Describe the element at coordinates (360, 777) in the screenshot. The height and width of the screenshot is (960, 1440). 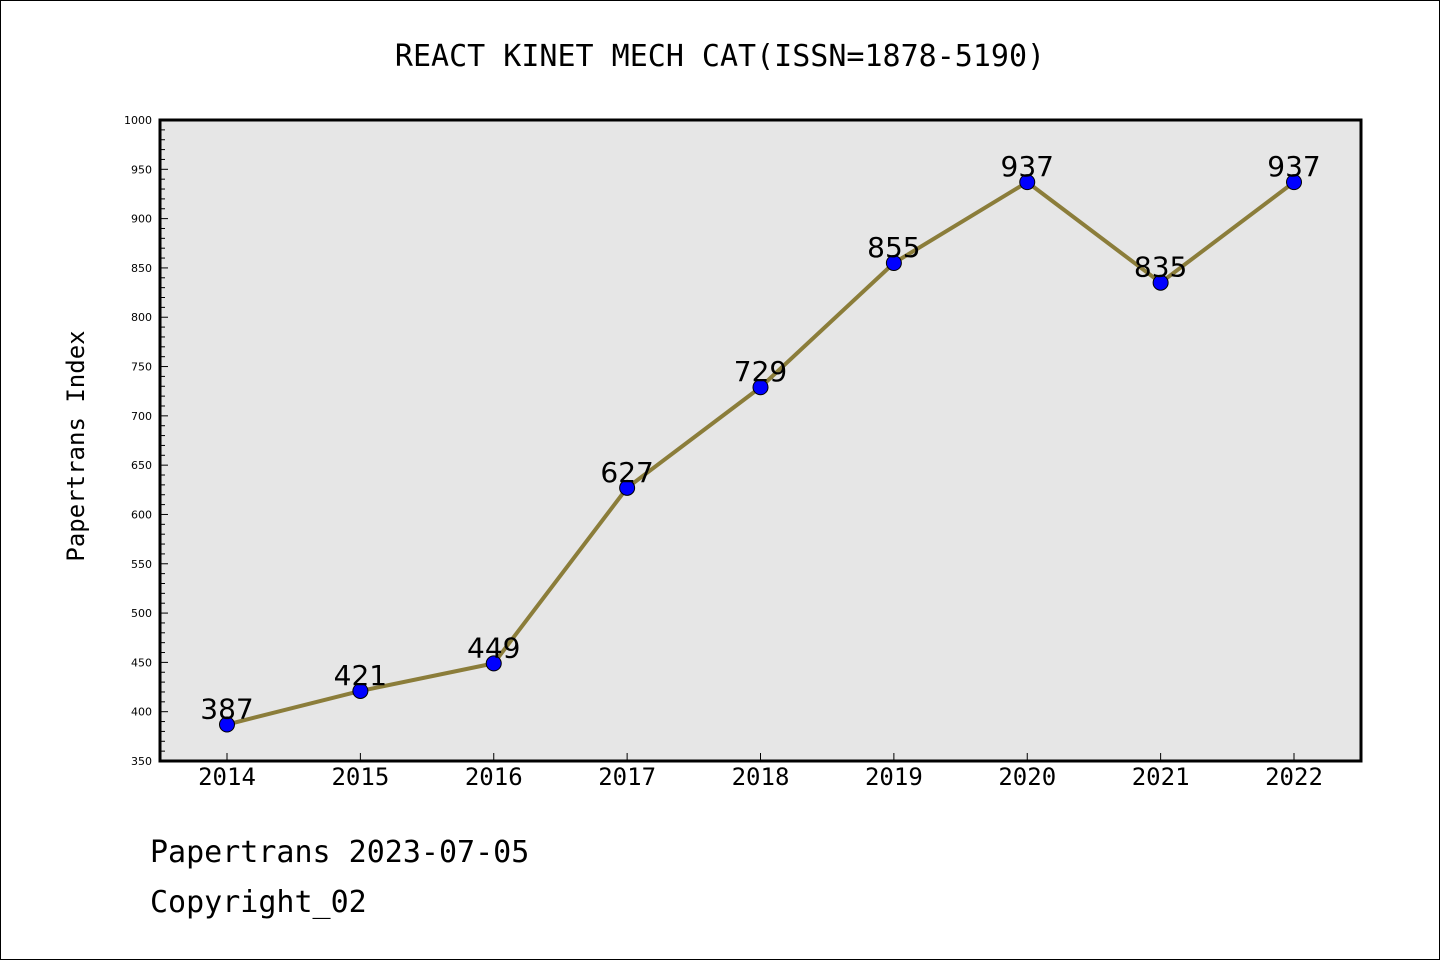
I see `x-tick-label: 2015` at that location.